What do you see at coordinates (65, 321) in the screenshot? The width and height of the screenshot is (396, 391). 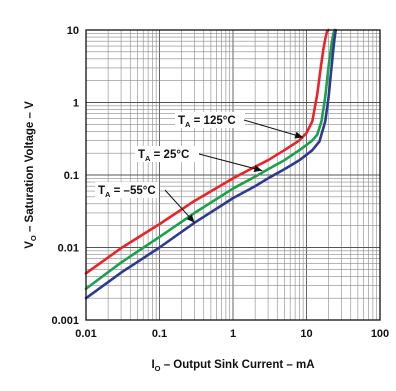 I see `y-tick-label: 0.001` at bounding box center [65, 321].